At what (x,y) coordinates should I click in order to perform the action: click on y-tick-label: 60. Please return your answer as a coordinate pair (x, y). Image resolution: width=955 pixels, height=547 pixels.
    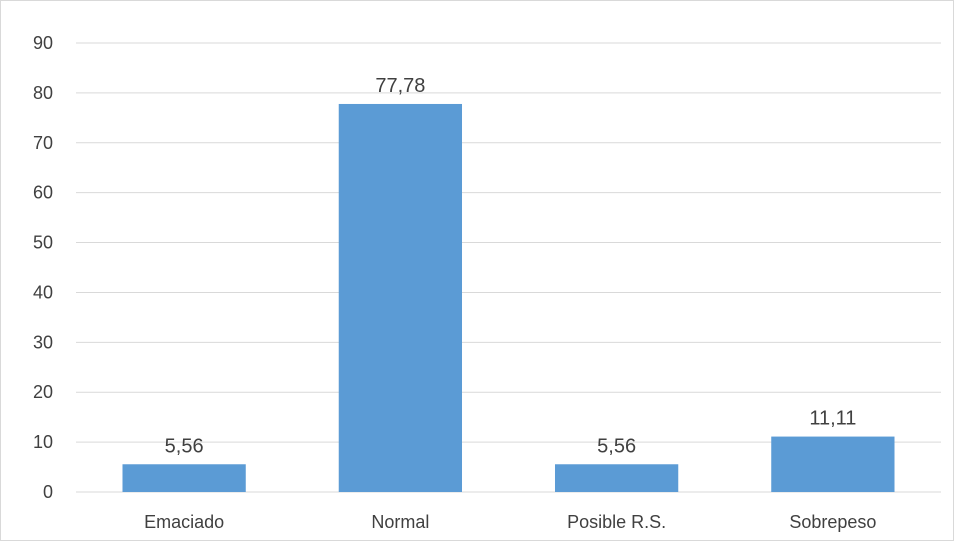
    Looking at the image, I should click on (43, 193).